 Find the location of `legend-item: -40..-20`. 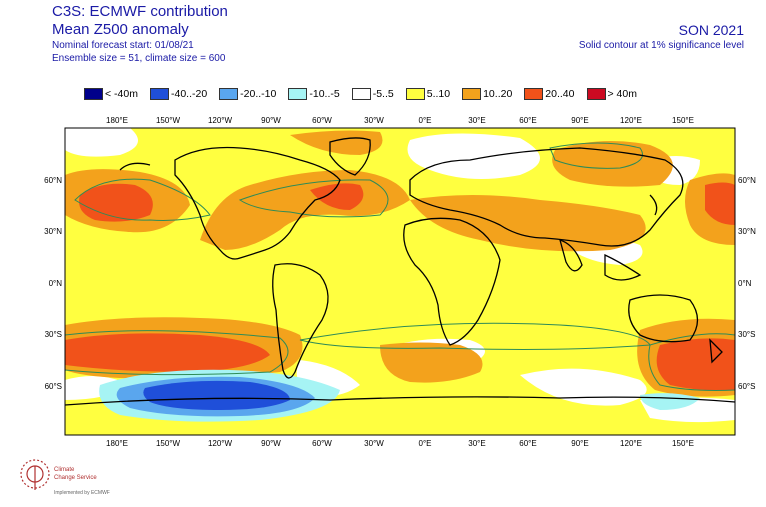

legend-item: -40..-20 is located at coordinates (178, 94).